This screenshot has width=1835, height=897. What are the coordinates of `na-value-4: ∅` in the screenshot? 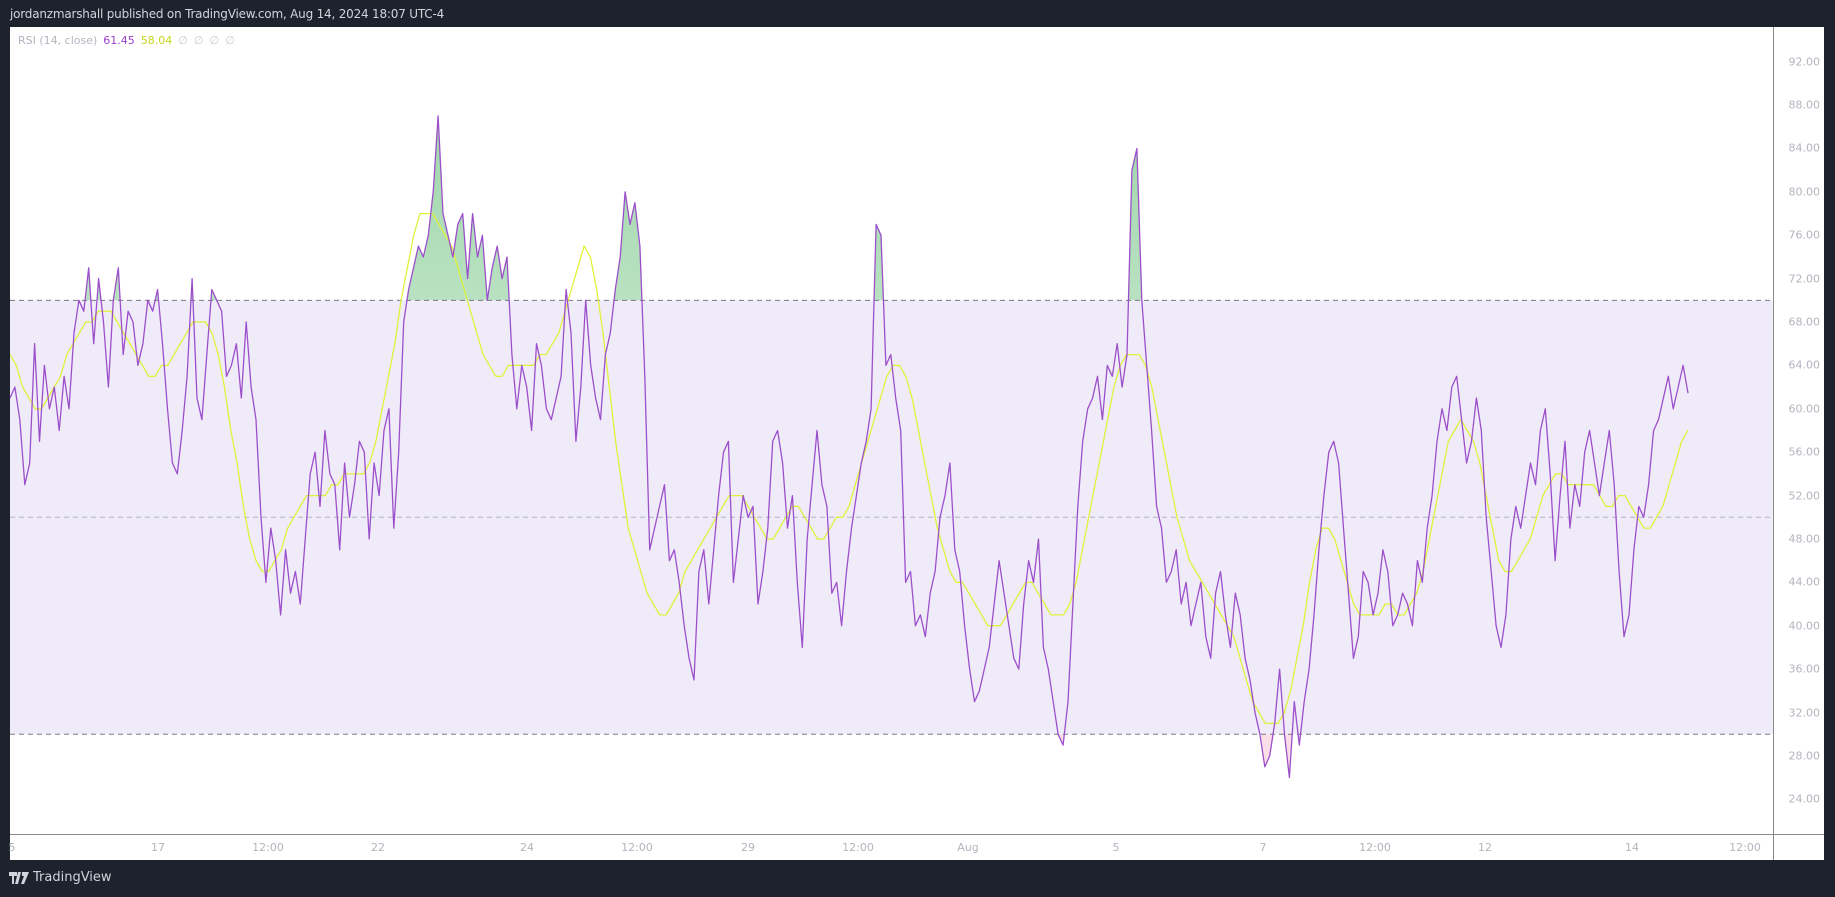 It's located at (230, 40).